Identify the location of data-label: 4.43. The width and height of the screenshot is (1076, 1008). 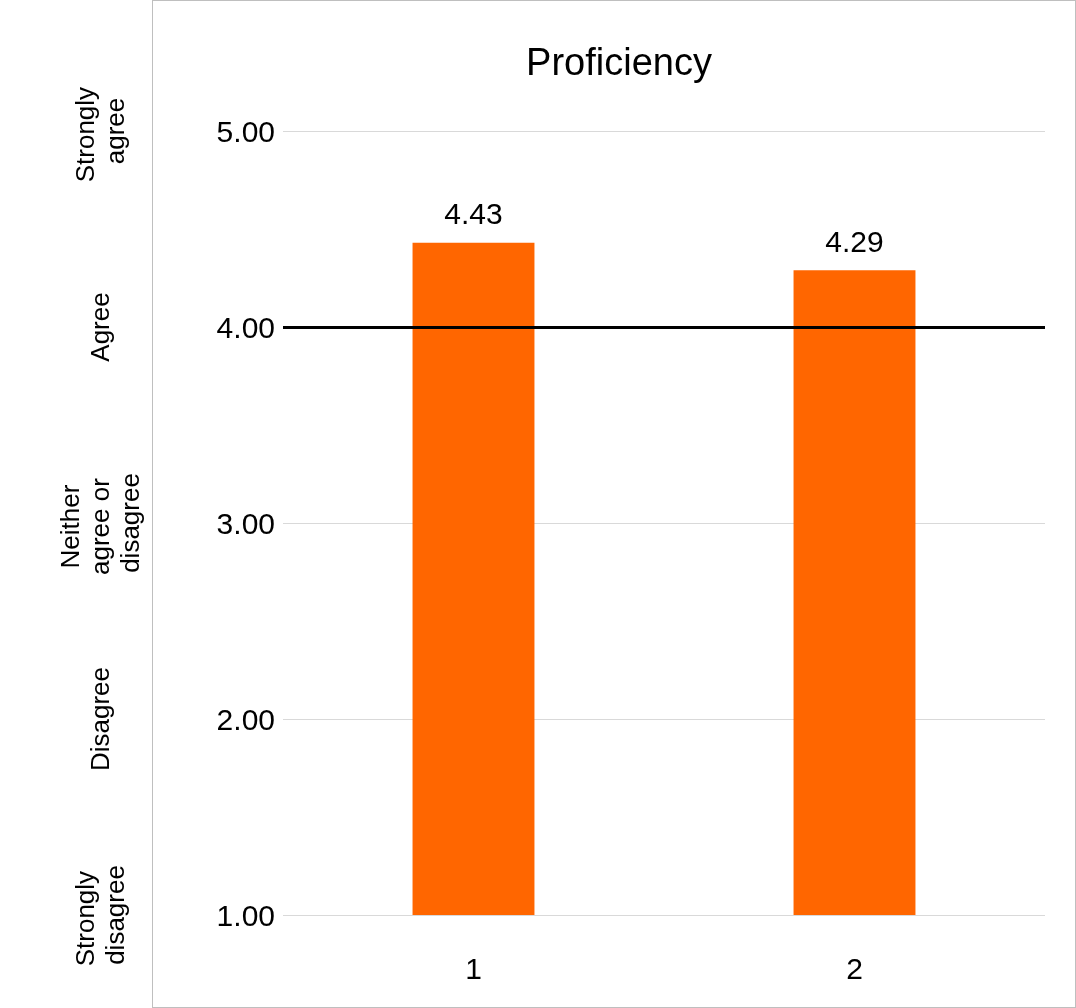
(473, 214).